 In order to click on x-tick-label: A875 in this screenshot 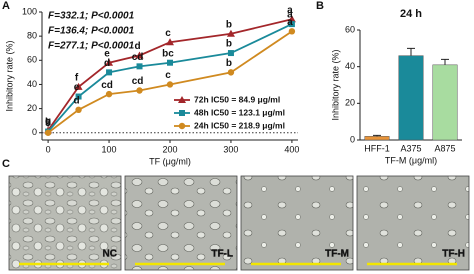, I will do `click(444, 148)`.